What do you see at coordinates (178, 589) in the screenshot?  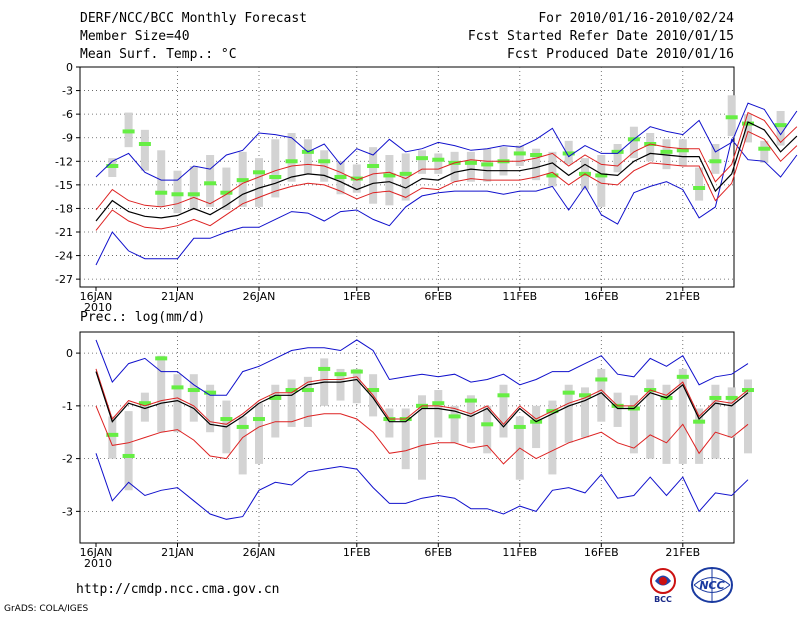 I see `footer-url: http://cmdp.ncc.cma.gov.cn` at bounding box center [178, 589].